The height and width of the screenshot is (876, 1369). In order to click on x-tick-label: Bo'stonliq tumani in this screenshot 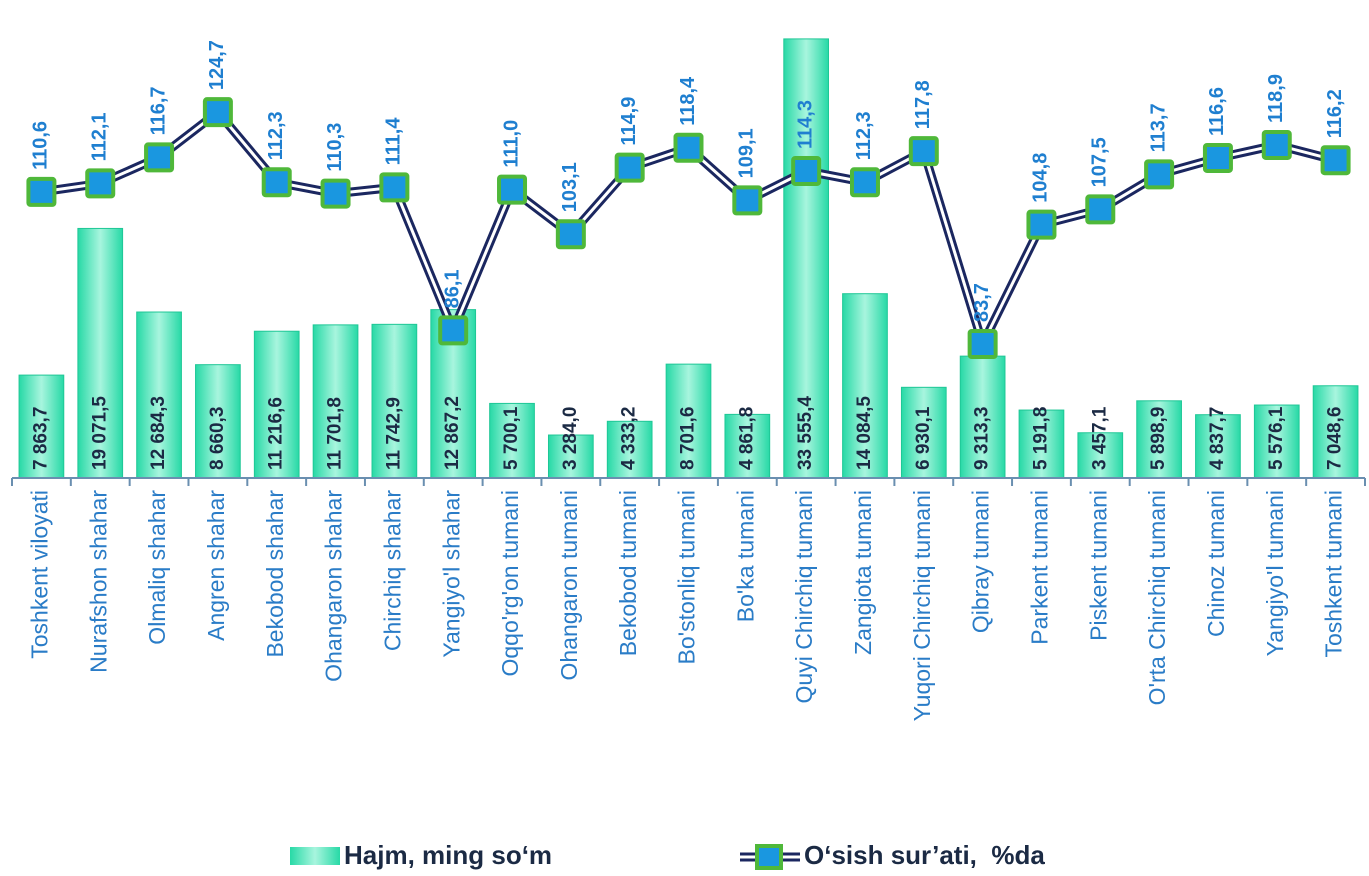, I will do `click(687, 577)`.